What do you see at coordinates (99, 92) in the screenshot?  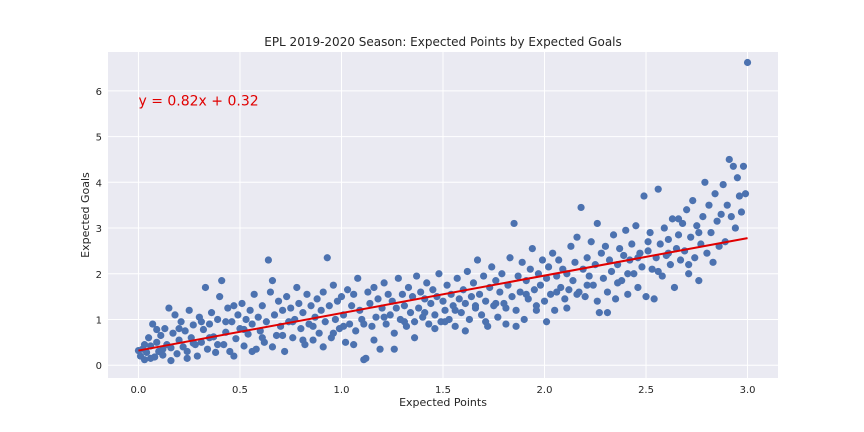 I see `y-tick-label: 6` at bounding box center [99, 92].